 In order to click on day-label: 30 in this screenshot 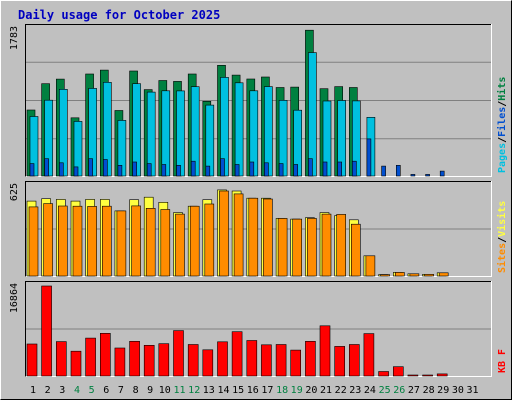, I will do `click(458, 390)`.